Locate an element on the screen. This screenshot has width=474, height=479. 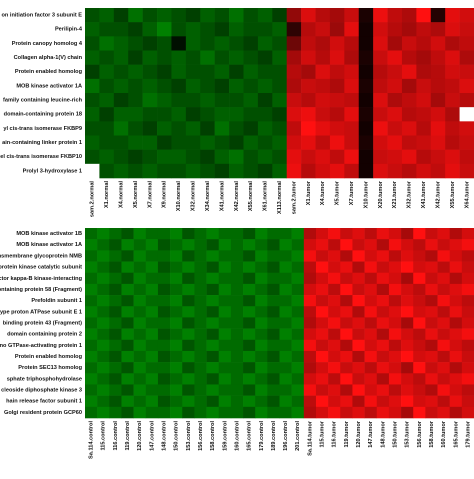
column-label: 148.tumor is located at coordinates (383, 434).